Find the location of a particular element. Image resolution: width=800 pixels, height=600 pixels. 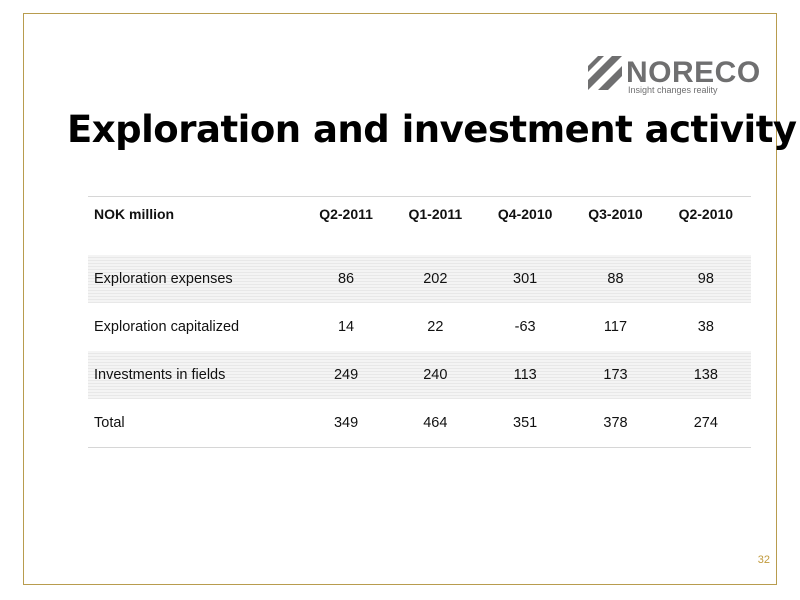

table-cell: 117 is located at coordinates (615, 327).